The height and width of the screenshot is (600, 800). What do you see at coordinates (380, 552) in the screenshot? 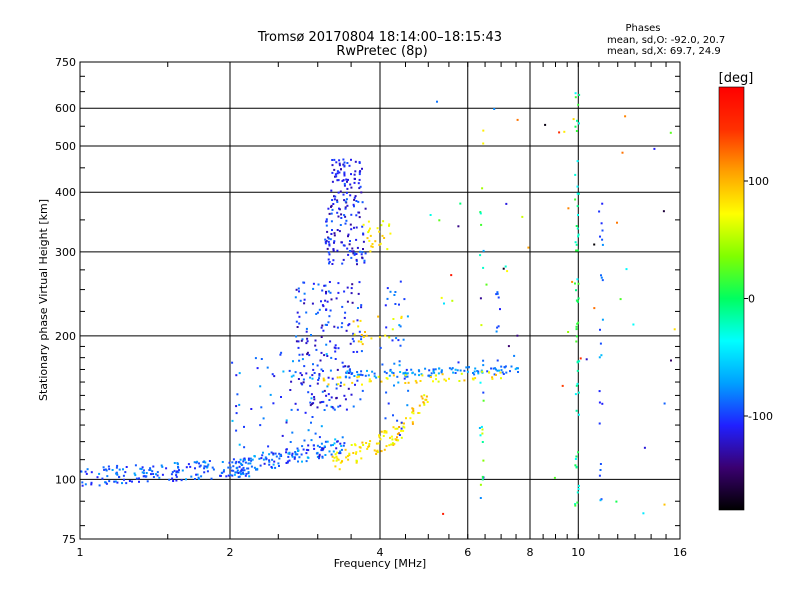
I see `x-tick-label: 4` at bounding box center [380, 552].